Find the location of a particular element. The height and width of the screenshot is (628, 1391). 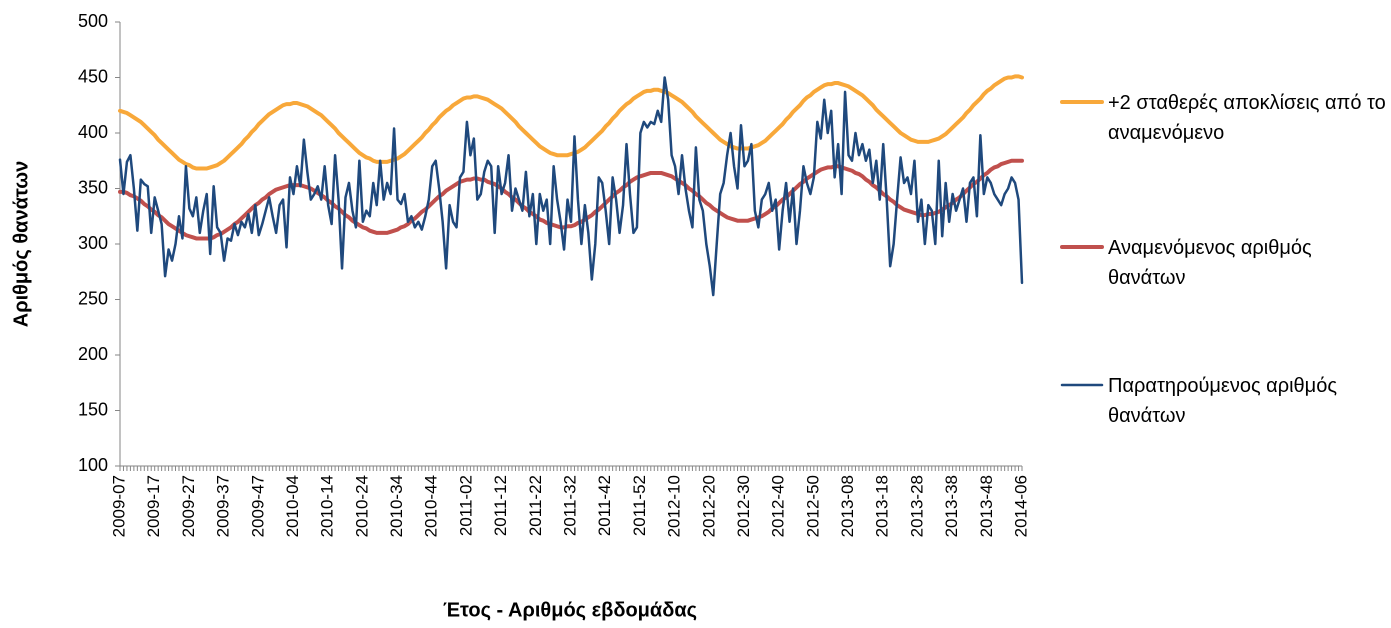

x-tick-label: 2010-14 is located at coordinates (327, 506).